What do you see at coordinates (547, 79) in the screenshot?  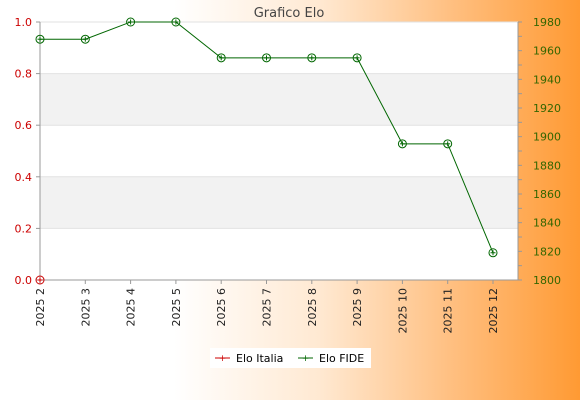 I see `right-tick-label: 1940` at bounding box center [547, 79].